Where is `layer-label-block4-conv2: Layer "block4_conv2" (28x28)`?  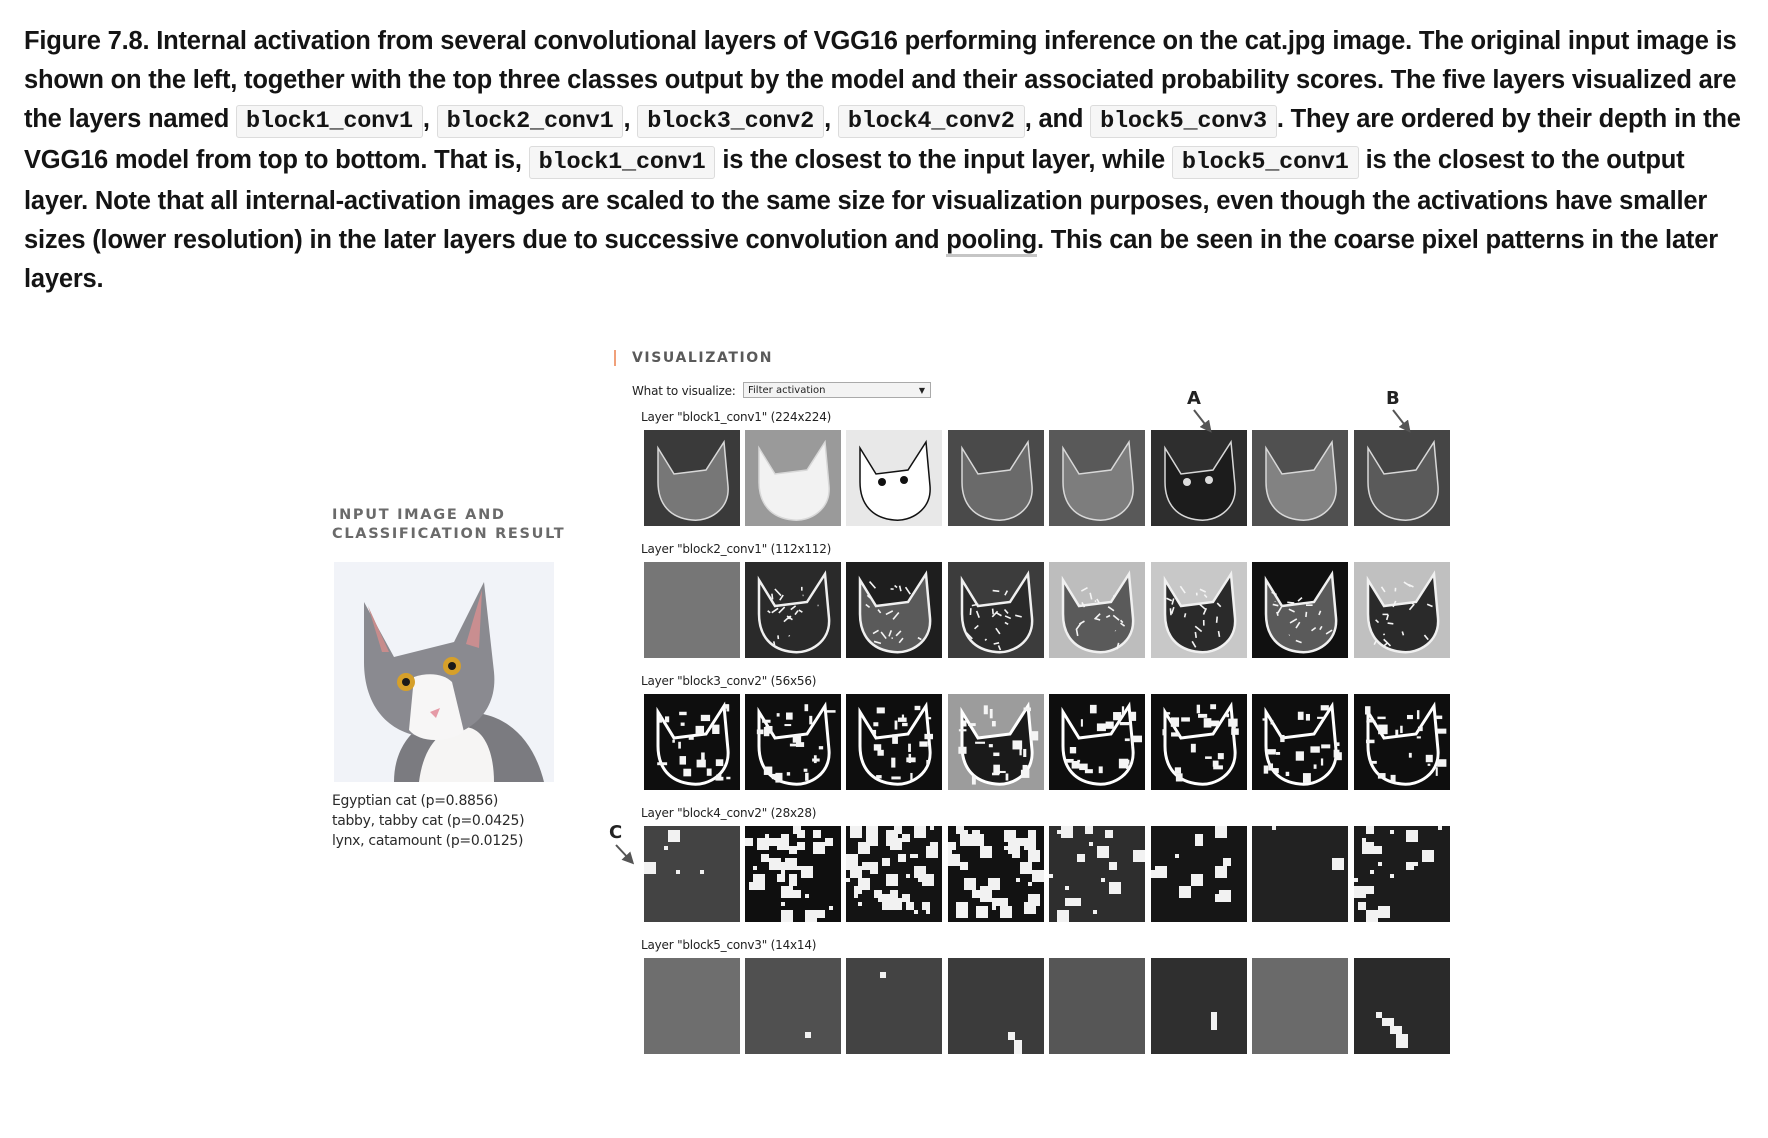 layer-label-block4-conv2: Layer "block4_conv2" (28x28) is located at coordinates (729, 813).